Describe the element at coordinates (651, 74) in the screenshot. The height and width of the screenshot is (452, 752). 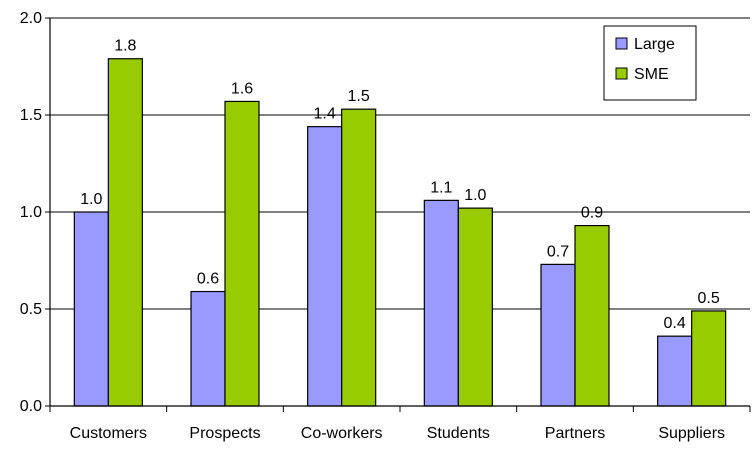
I see `legend-label-sme: SME` at that location.